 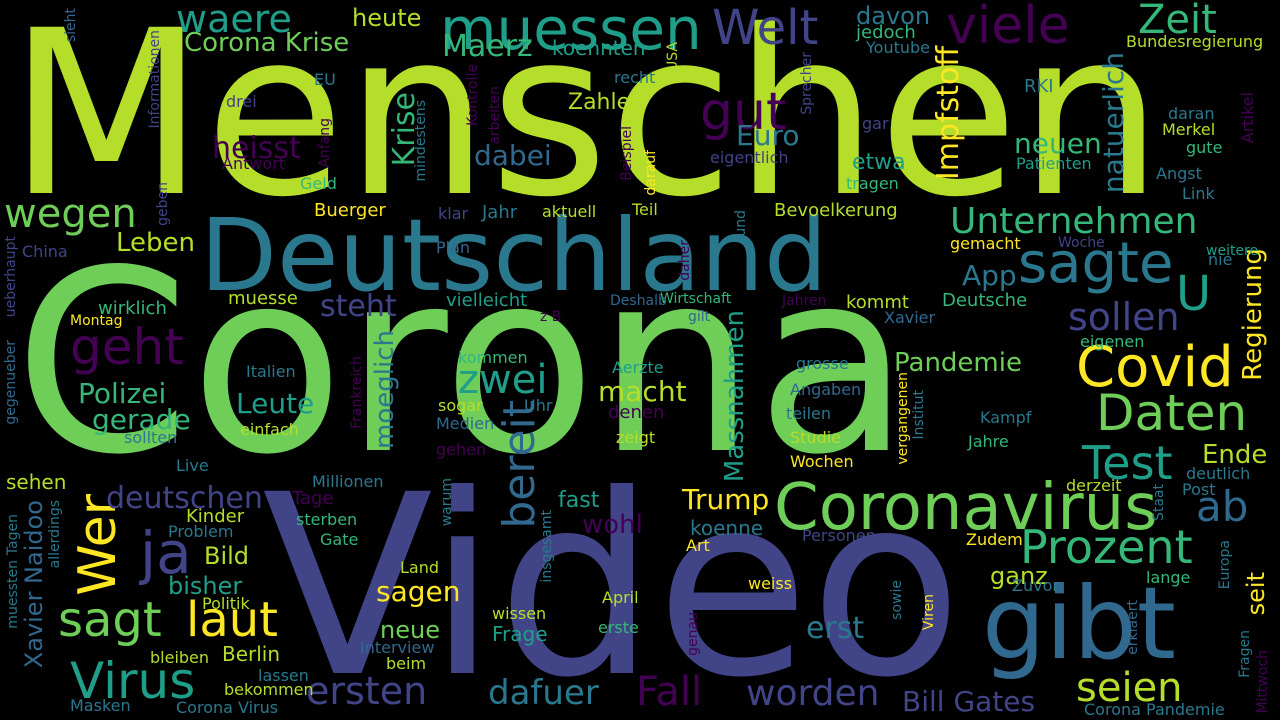 What do you see at coordinates (1124, 317) in the screenshot?
I see `word-sollen: sollen` at bounding box center [1124, 317].